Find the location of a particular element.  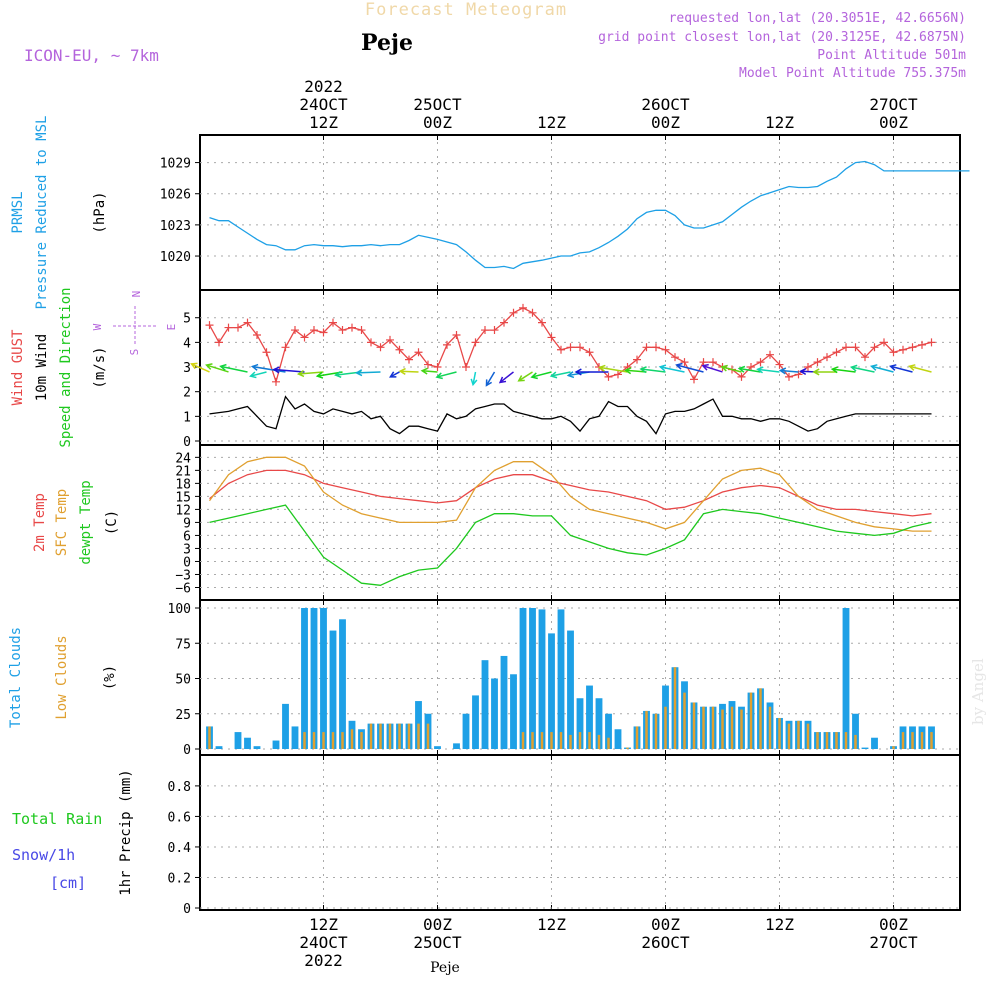

y-label-units: (hPa) is located at coordinates (100, 212).